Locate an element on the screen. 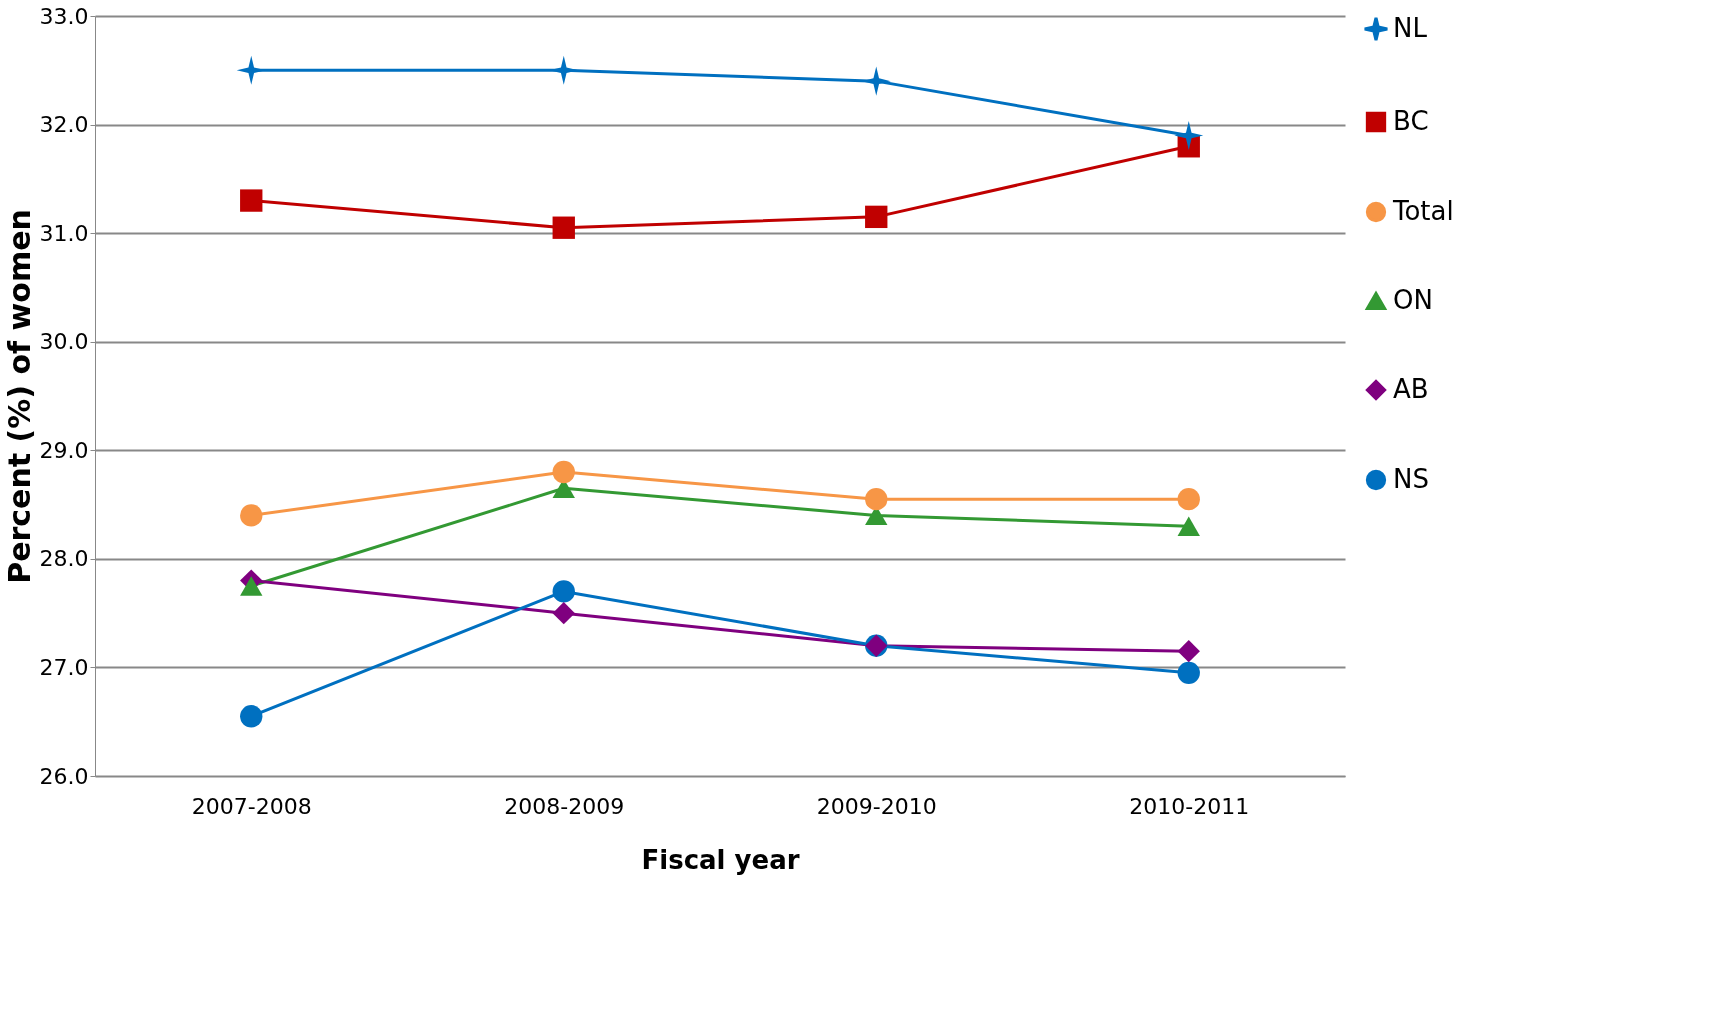  x-tick-label: 2010-2011 is located at coordinates (1189, 806).